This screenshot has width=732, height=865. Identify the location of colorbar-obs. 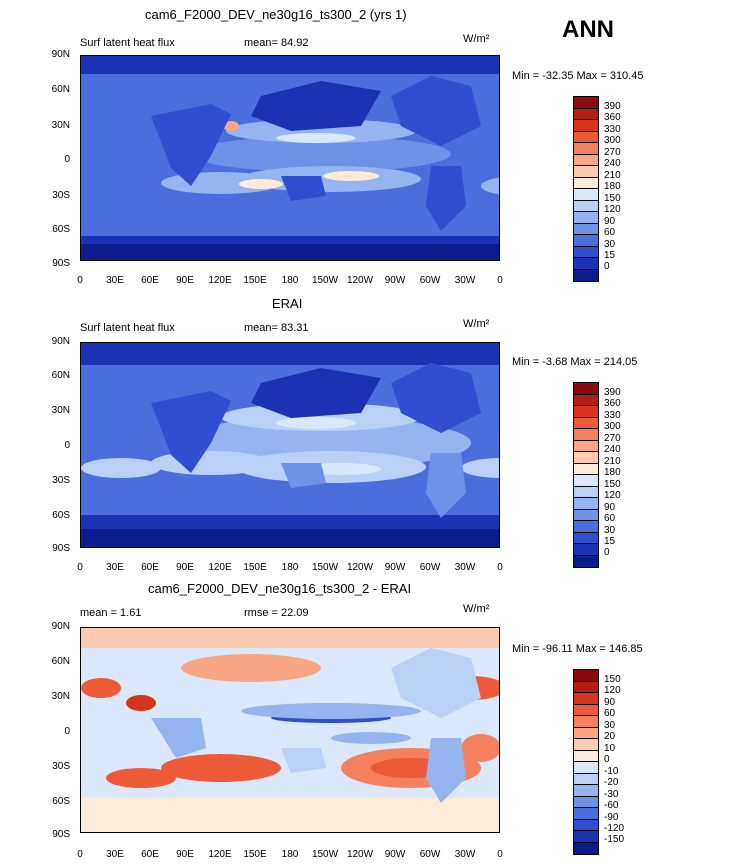
(586, 475).